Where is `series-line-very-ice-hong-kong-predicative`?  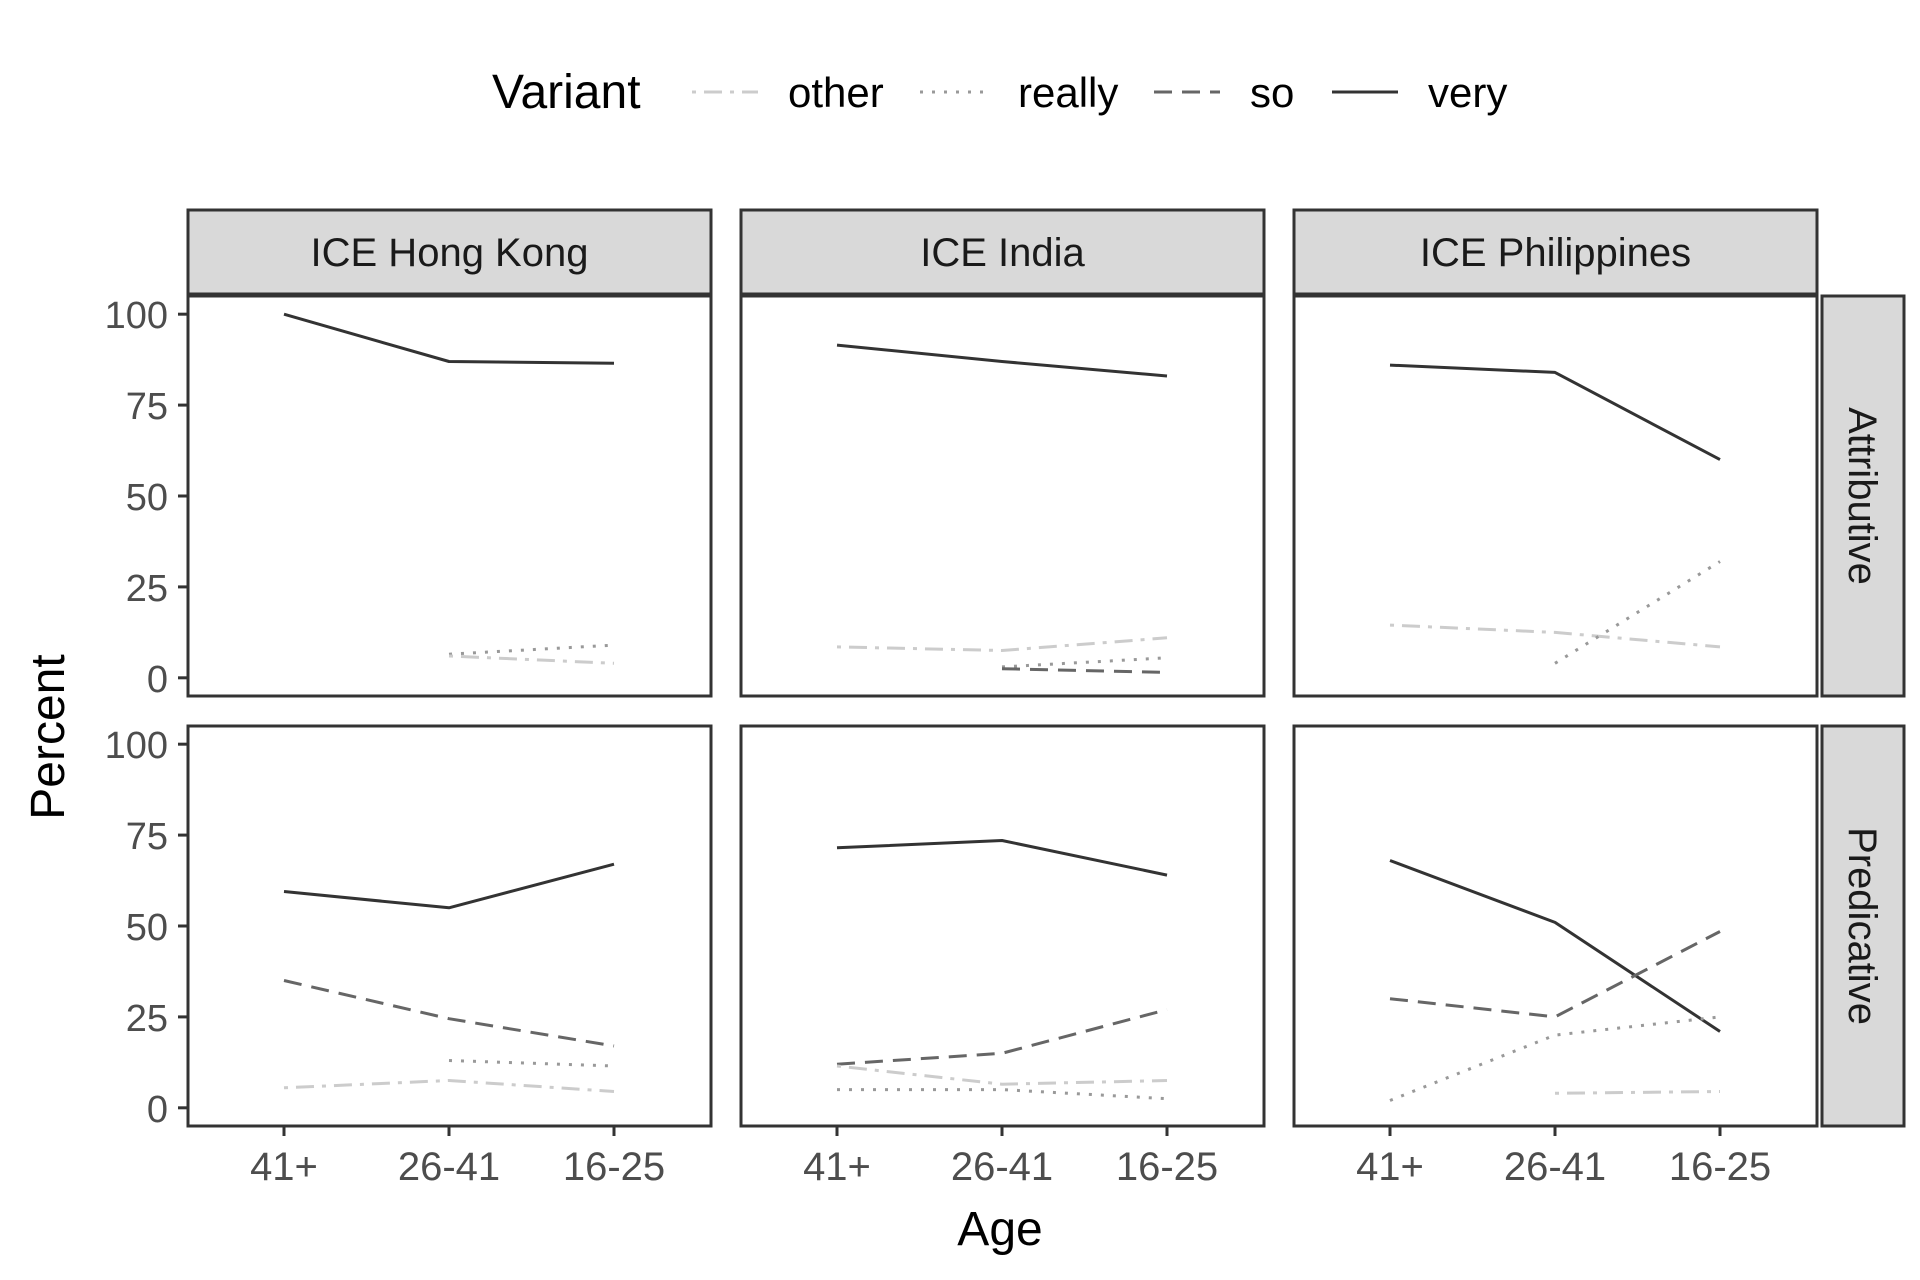
series-line-very-ice-hong-kong-predicative is located at coordinates (449, 886).